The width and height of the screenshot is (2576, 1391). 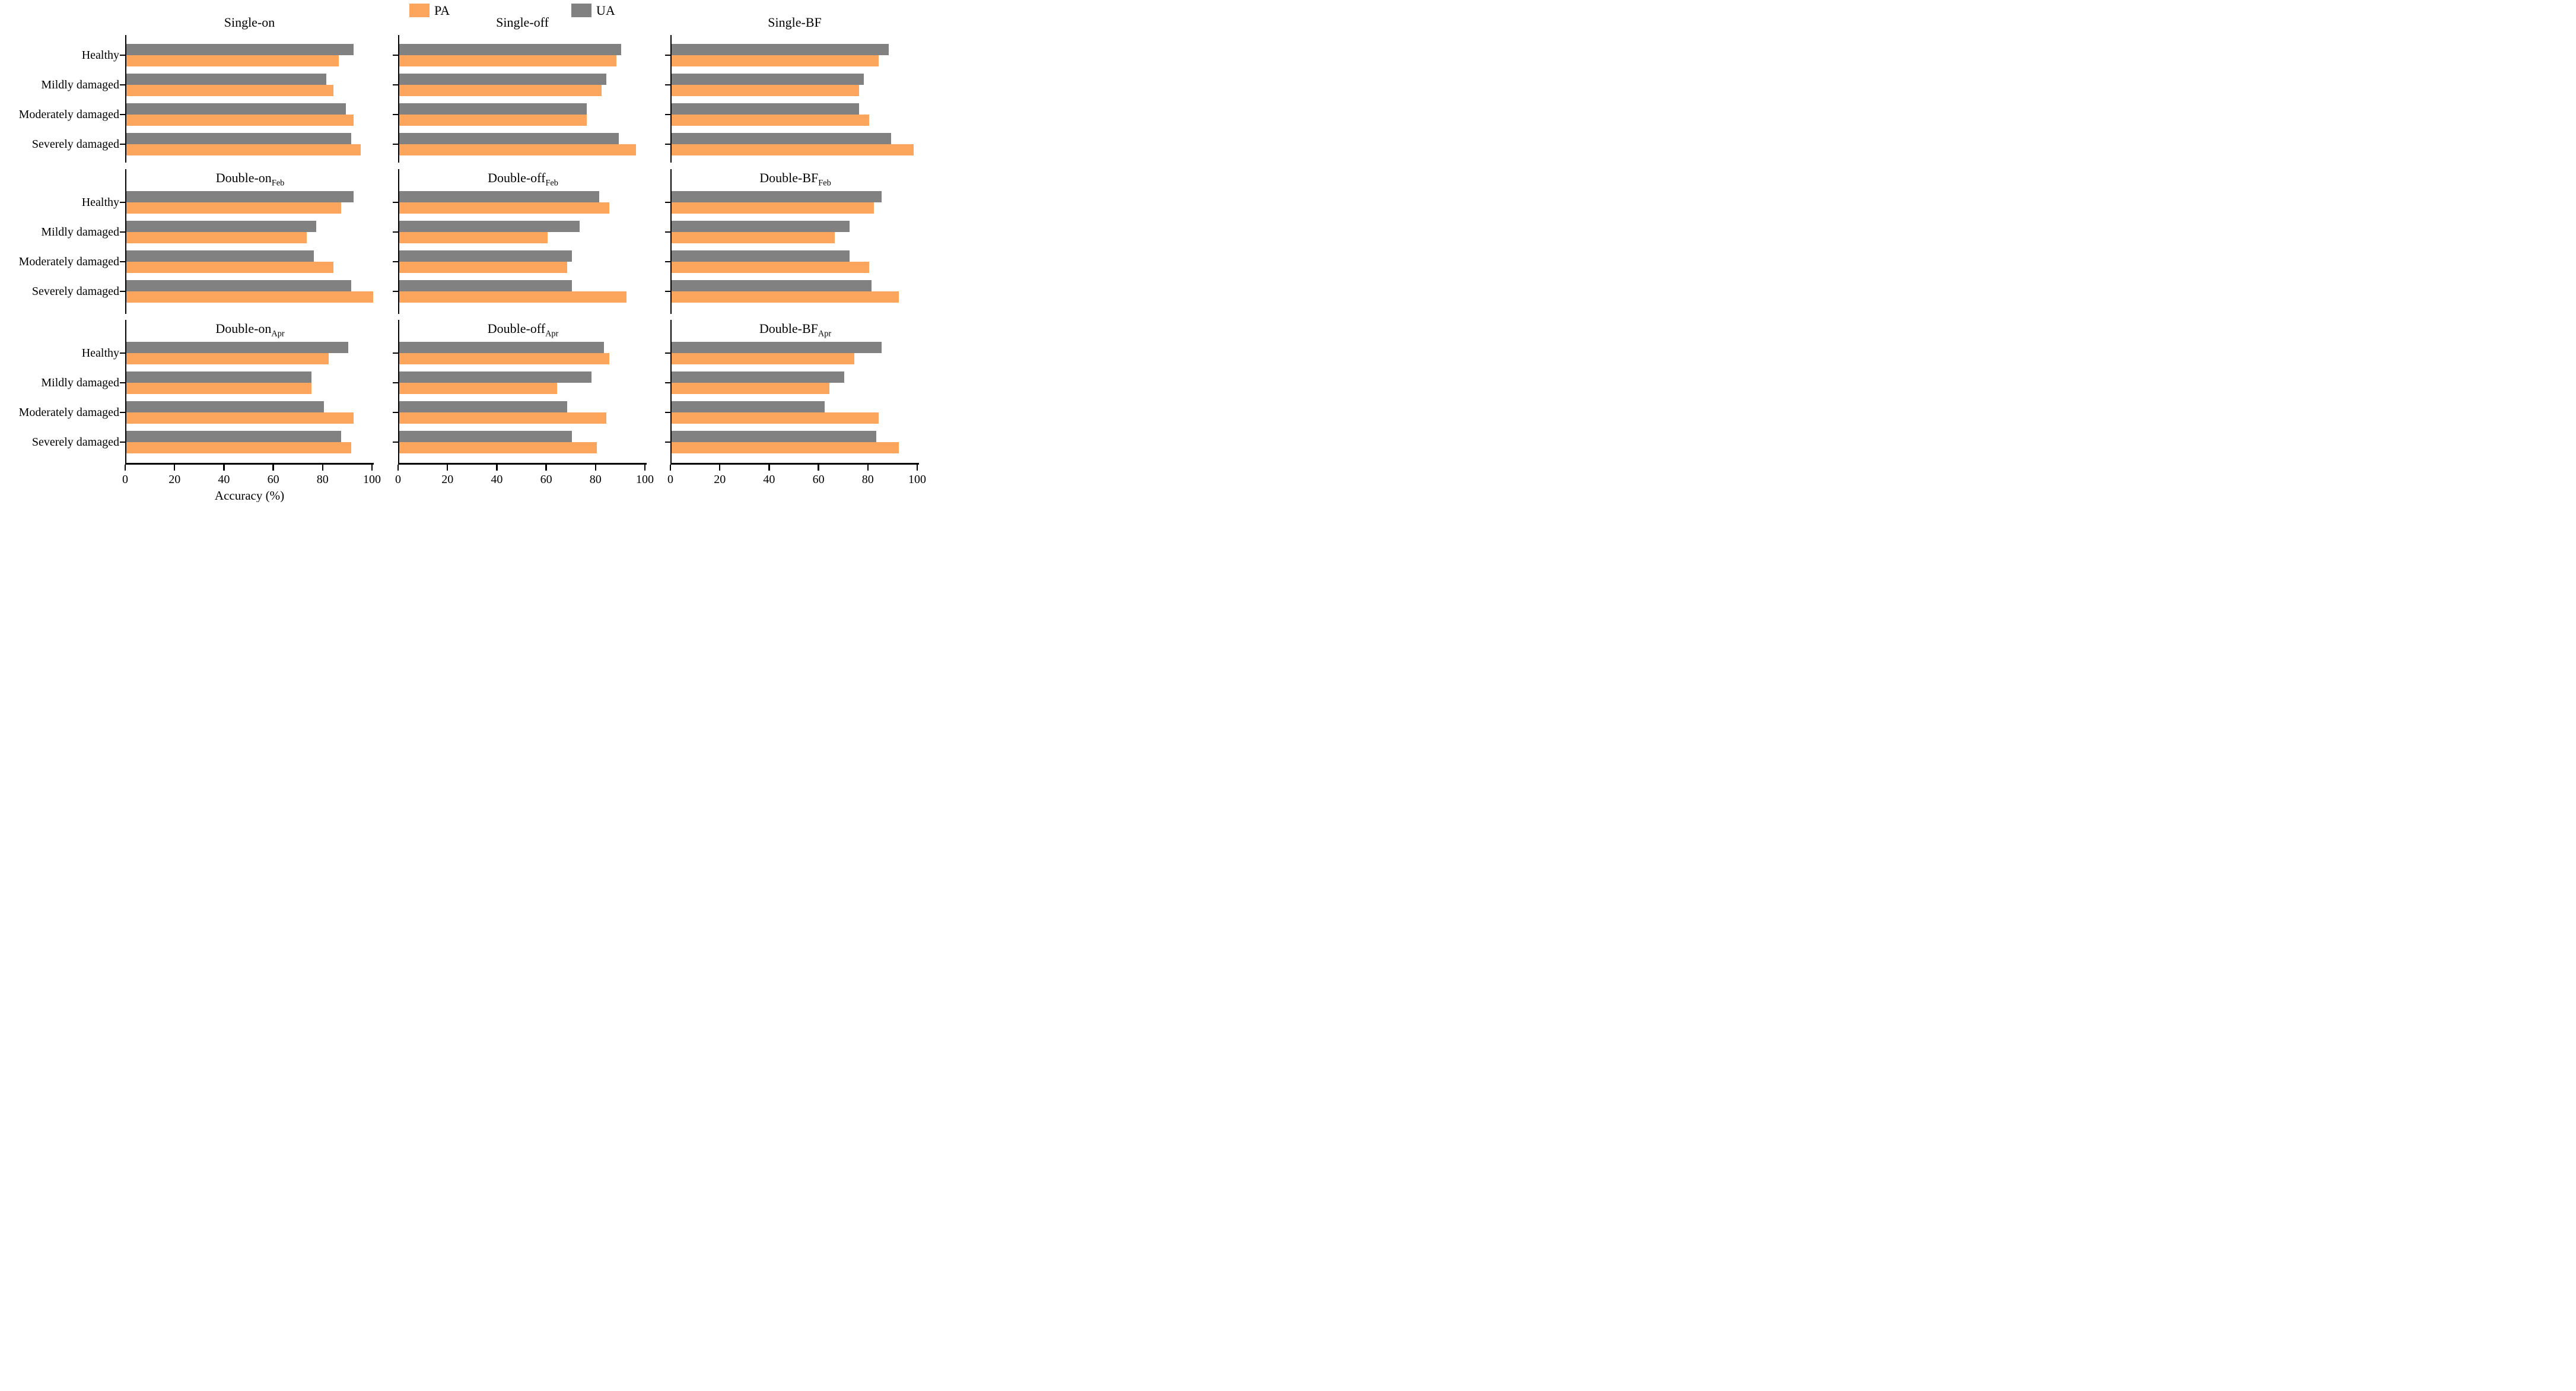 I want to click on x-axis-tick-label: 80, so click(x=595, y=480).